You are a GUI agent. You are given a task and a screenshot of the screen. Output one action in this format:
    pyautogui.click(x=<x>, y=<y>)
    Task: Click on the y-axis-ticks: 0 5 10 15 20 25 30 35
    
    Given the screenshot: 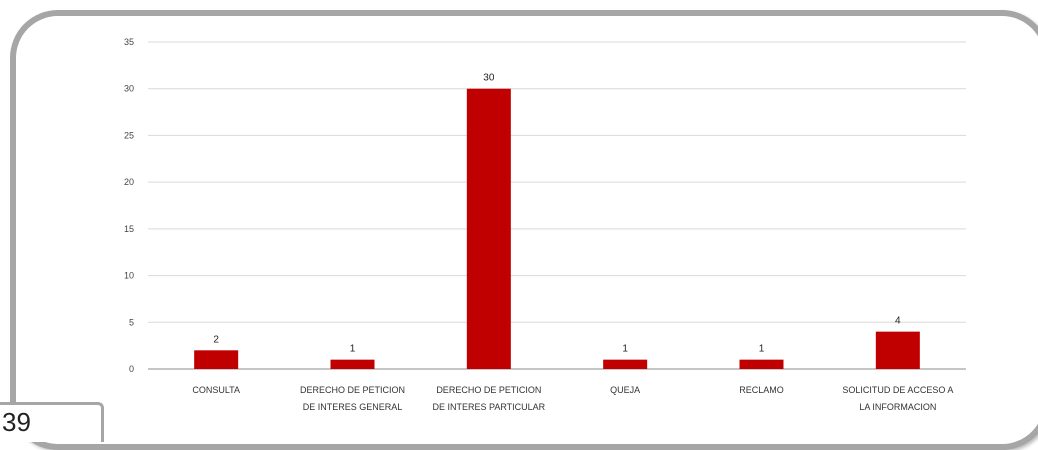 What is the action you would take?
    pyautogui.click(x=129, y=205)
    